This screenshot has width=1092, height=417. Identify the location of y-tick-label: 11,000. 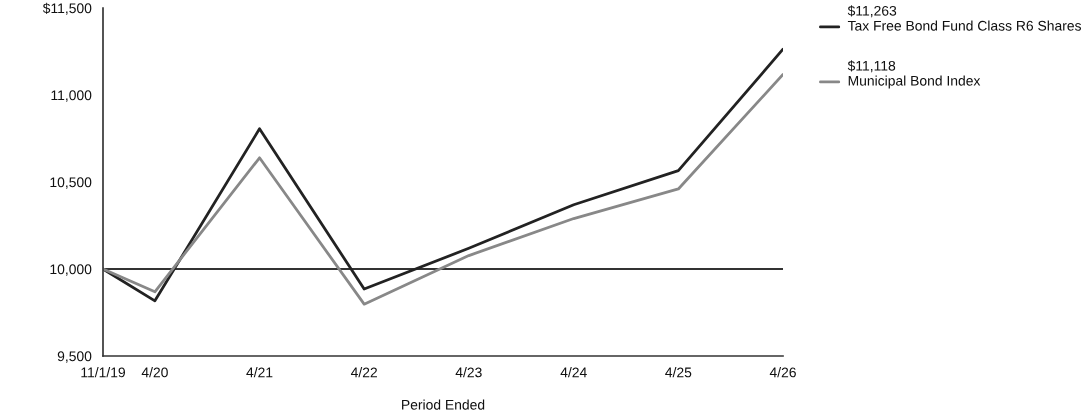
(71, 96).